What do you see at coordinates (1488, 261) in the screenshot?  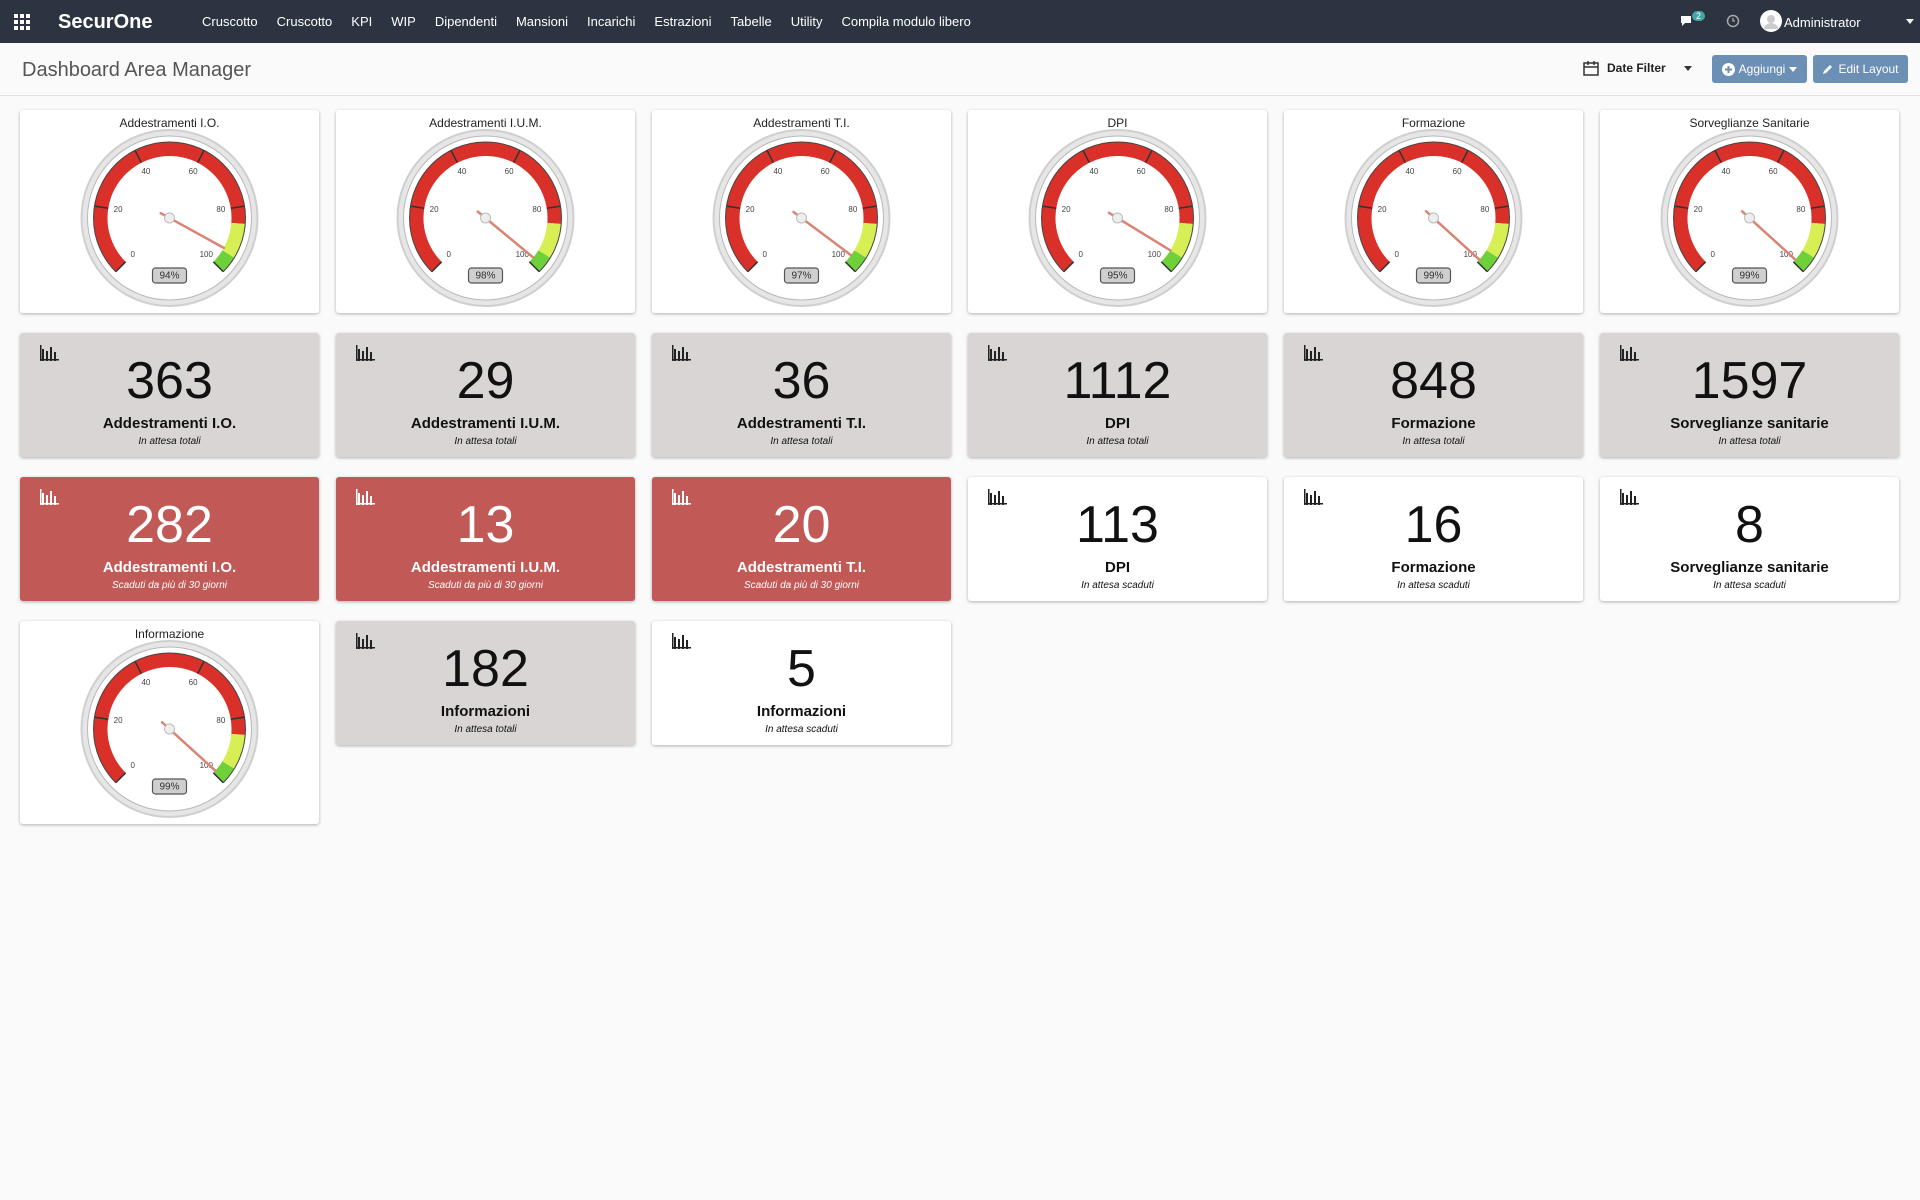 I see `gauge-band-green` at bounding box center [1488, 261].